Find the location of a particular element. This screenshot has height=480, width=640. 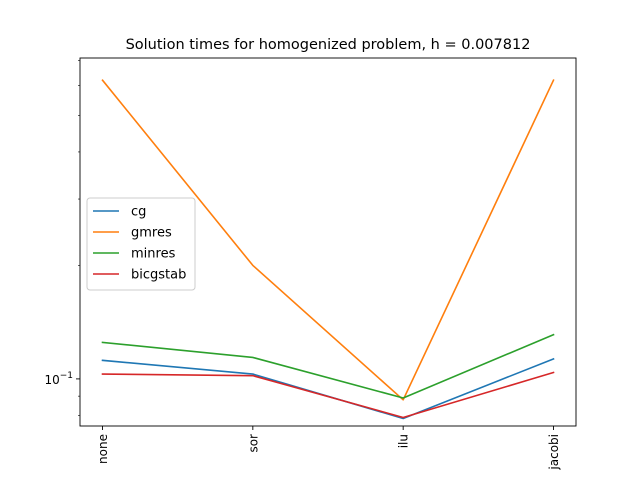

legend-label-cg: cg is located at coordinates (138, 212).